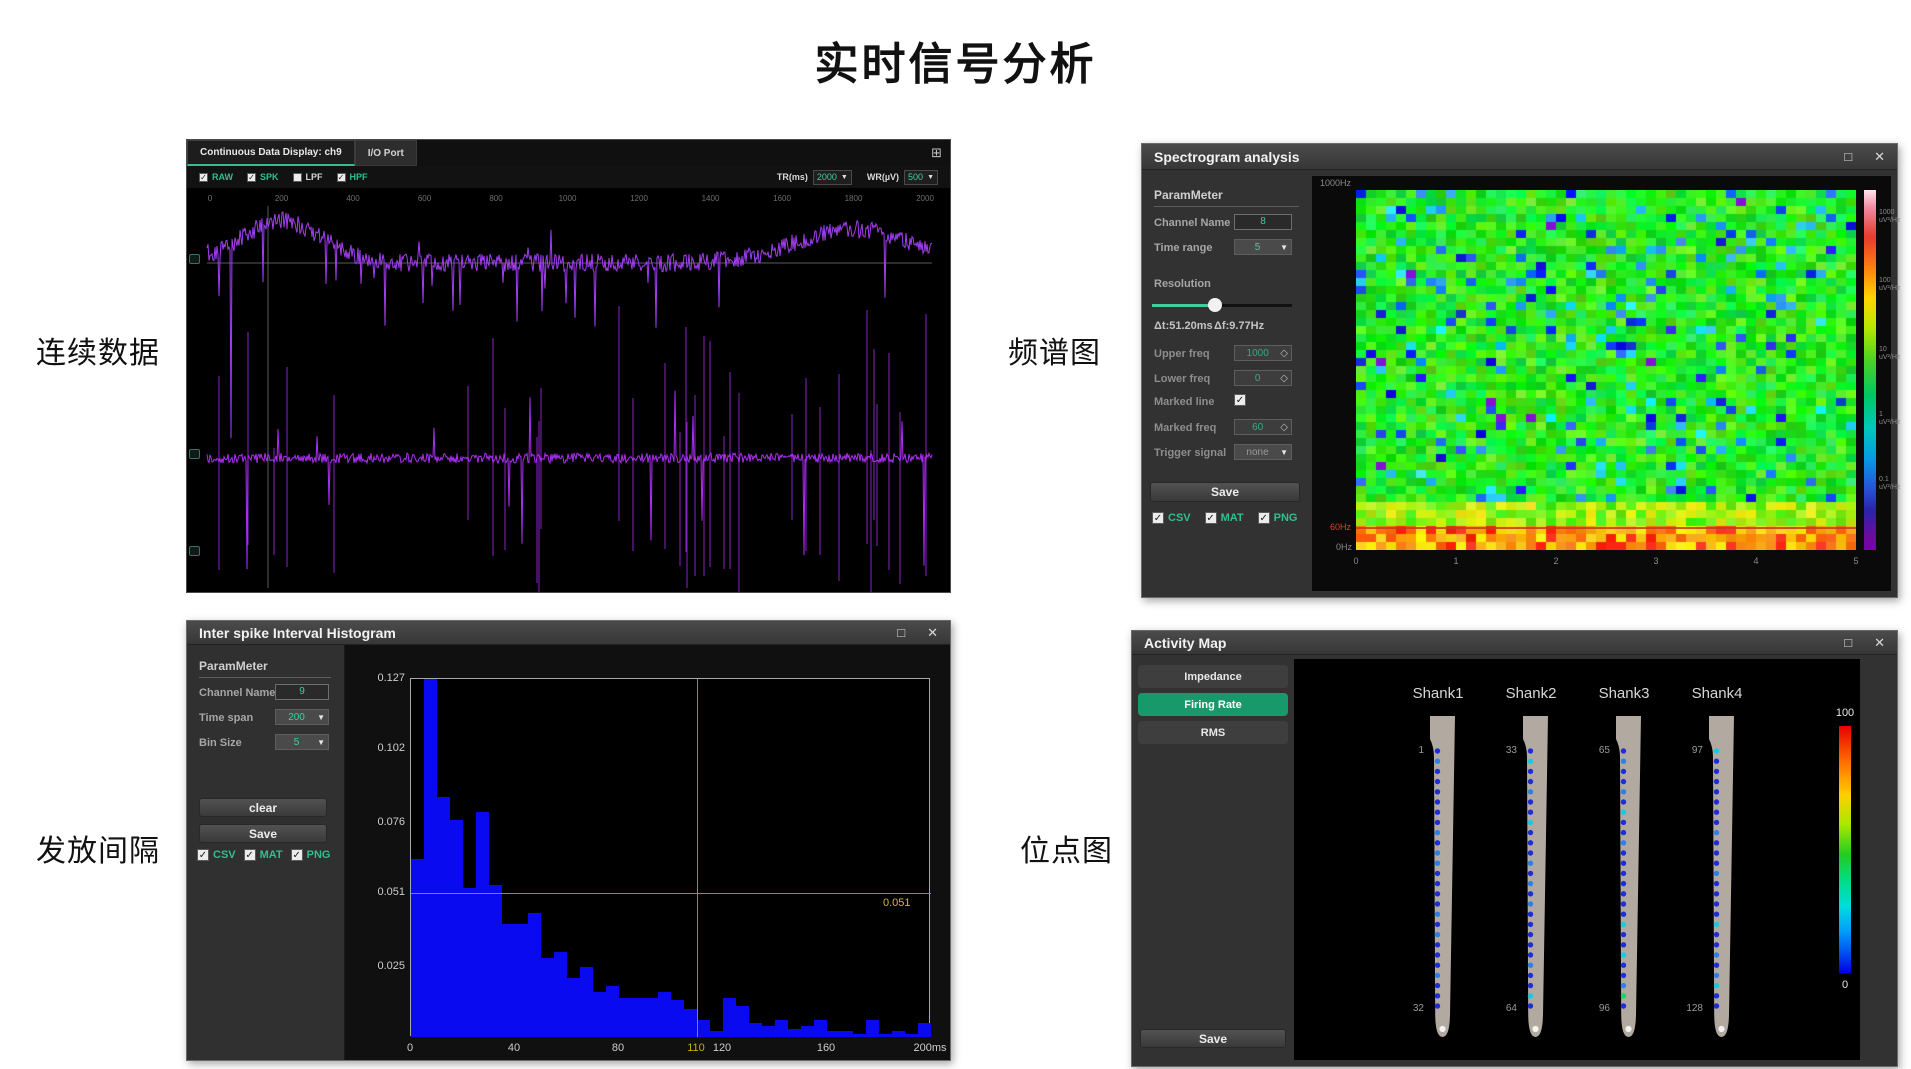 This screenshot has height=1069, width=1911. I want to click on channel-name-input: 8, so click(1263, 222).